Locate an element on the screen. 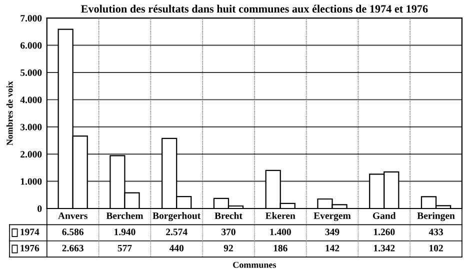 Image resolution: width=469 pixels, height=278 pixels. y-tick-label: 7.000 is located at coordinates (31, 18).